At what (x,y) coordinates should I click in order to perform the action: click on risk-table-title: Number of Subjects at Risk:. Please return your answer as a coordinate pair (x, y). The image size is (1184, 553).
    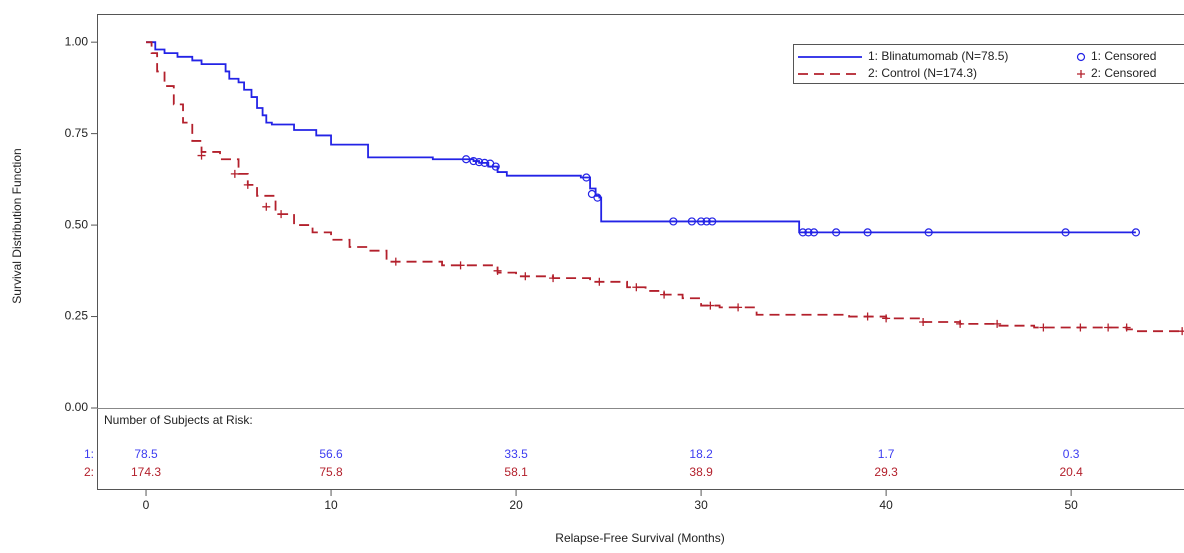
    Looking at the image, I should click on (178, 420).